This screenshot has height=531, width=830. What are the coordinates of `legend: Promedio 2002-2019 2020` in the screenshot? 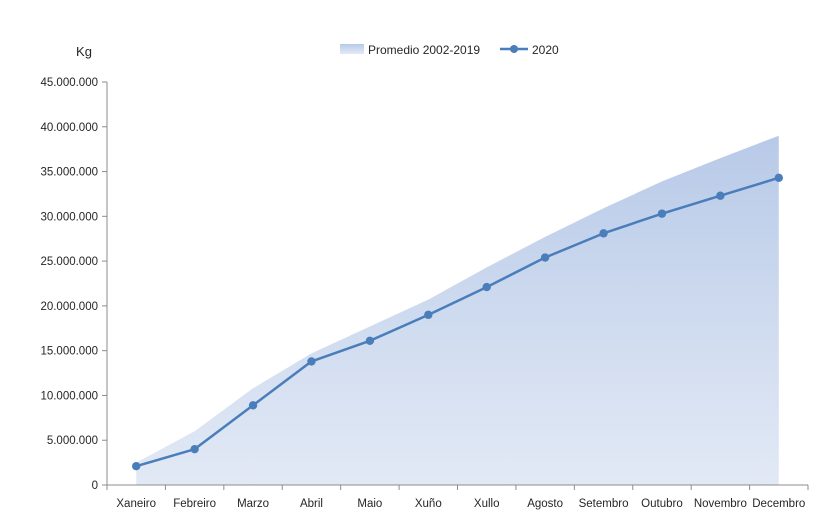 It's located at (449, 50).